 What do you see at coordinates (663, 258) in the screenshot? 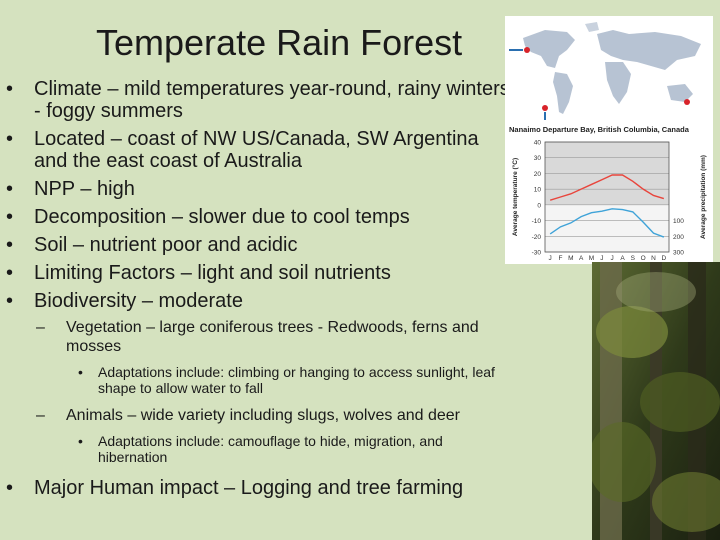
I see `x-tick-label: D` at bounding box center [663, 258].